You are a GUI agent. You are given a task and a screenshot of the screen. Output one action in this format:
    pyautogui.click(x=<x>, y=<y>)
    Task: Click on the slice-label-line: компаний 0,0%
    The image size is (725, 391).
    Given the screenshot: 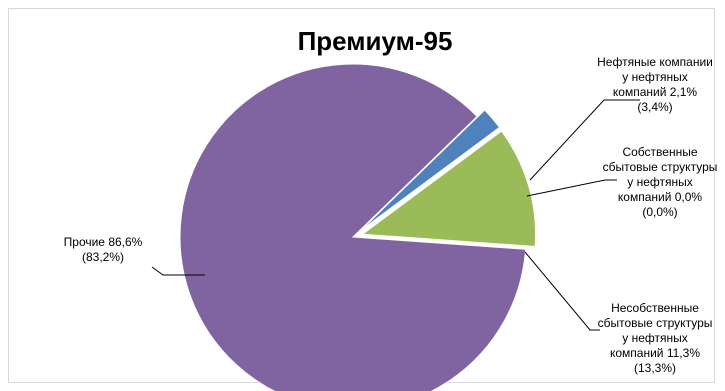 What is the action you would take?
    pyautogui.click(x=660, y=197)
    